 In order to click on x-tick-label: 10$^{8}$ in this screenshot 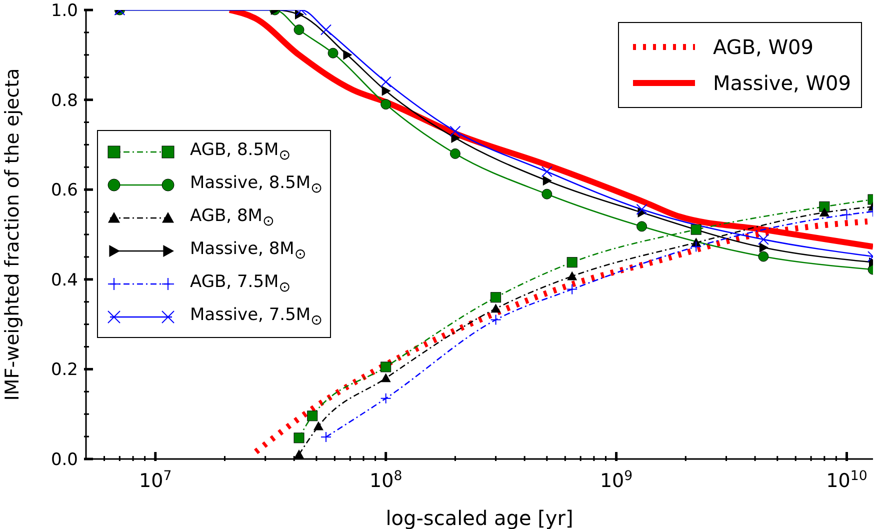, I will do `click(386, 480)`.